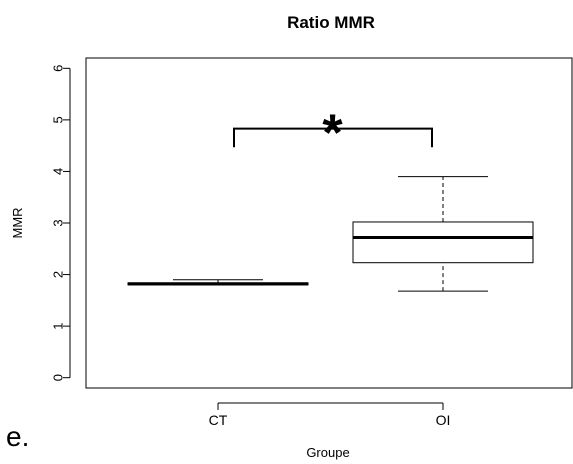 The image size is (573, 464). I want to click on chart-title: Ratio MMR, so click(331, 22).